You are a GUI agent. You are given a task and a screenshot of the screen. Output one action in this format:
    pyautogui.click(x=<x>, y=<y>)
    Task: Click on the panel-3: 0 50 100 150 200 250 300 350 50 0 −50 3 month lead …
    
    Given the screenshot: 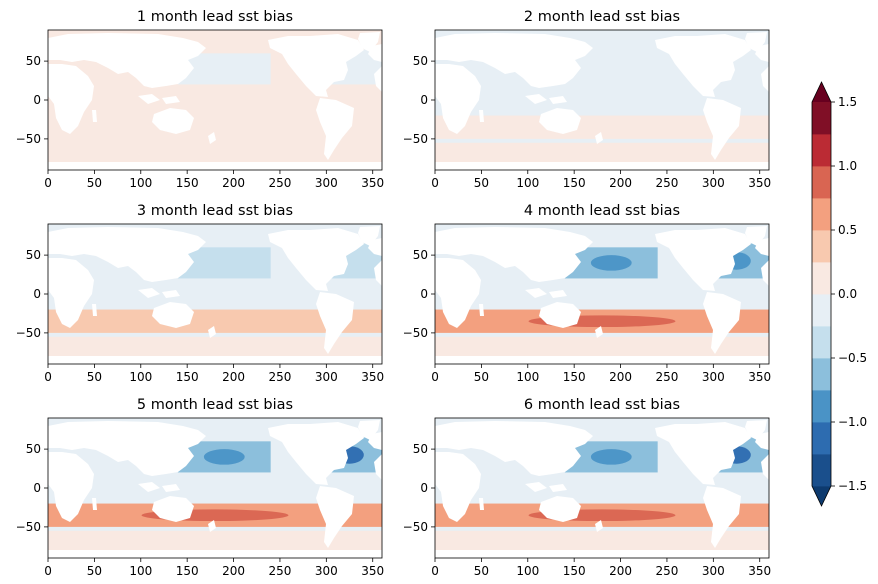 What is the action you would take?
    pyautogui.click(x=200, y=293)
    